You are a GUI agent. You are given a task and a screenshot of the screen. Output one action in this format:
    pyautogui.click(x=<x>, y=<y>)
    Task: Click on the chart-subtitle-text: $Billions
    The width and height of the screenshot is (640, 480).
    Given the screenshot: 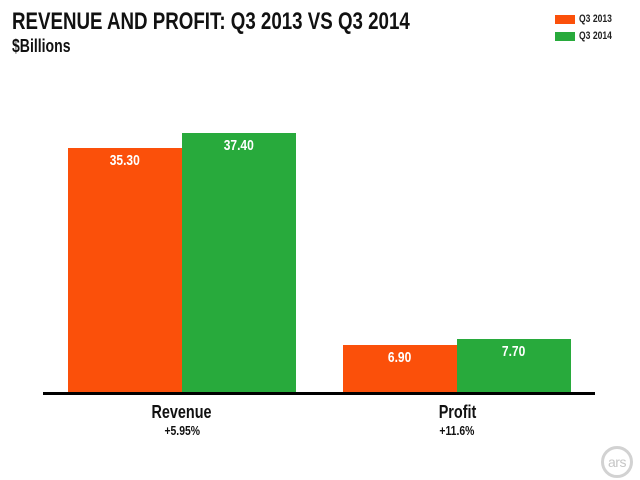 What is the action you would take?
    pyautogui.click(x=41, y=46)
    